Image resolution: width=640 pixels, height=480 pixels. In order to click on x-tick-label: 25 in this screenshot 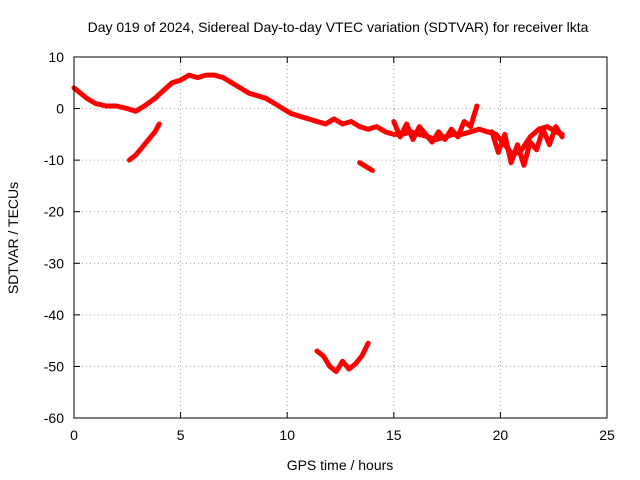, I will do `click(607, 435)`.